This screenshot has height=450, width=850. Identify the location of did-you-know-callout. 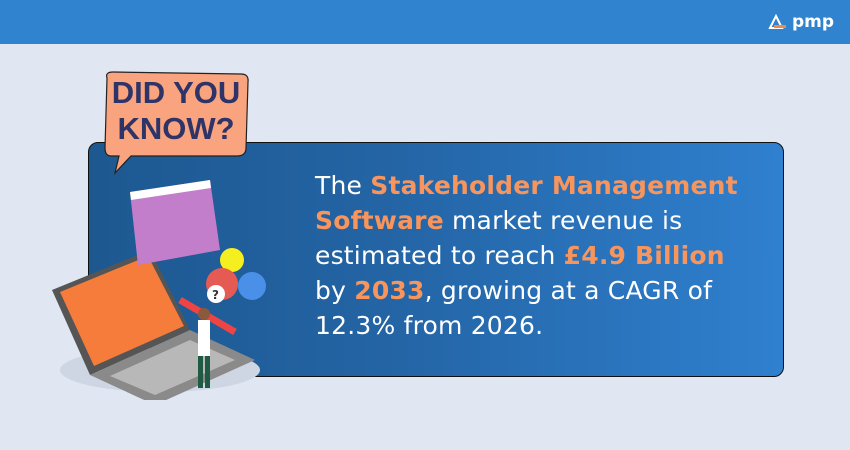
(176, 123).